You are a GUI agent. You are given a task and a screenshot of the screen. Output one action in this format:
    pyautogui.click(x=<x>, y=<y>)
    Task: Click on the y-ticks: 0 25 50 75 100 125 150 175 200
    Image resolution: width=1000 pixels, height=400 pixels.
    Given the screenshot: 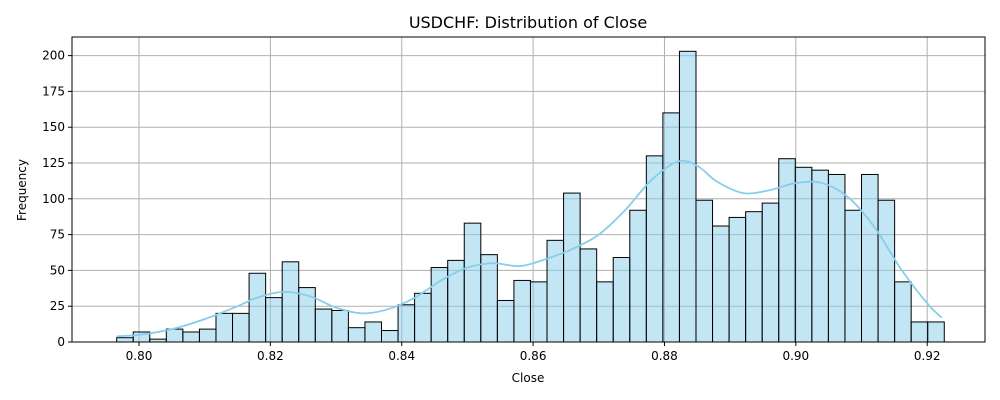 What is the action you would take?
    pyautogui.click(x=57, y=199)
    